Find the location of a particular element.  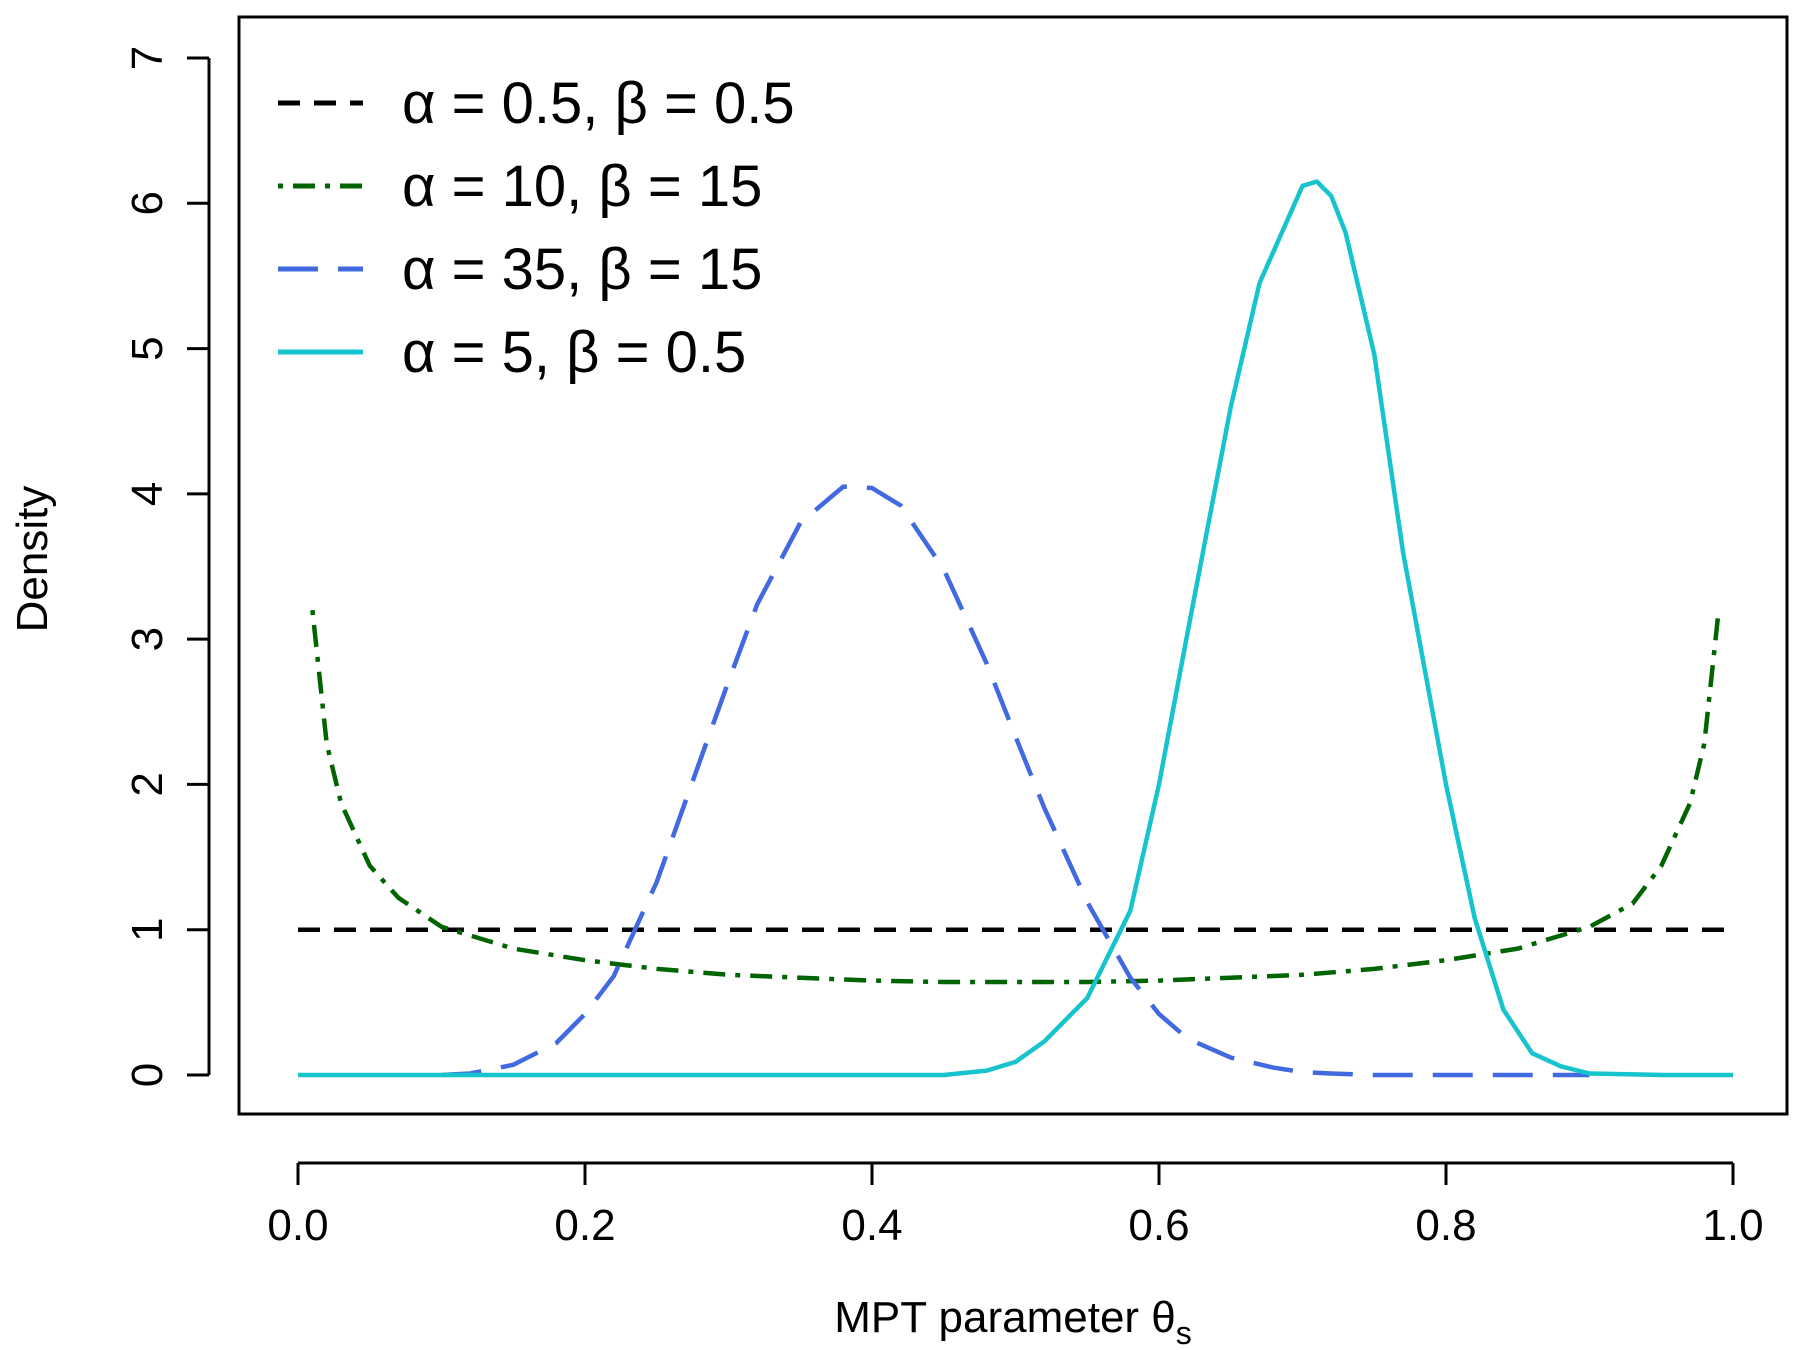

x-tick-label: 0.8 is located at coordinates (1445, 1225).